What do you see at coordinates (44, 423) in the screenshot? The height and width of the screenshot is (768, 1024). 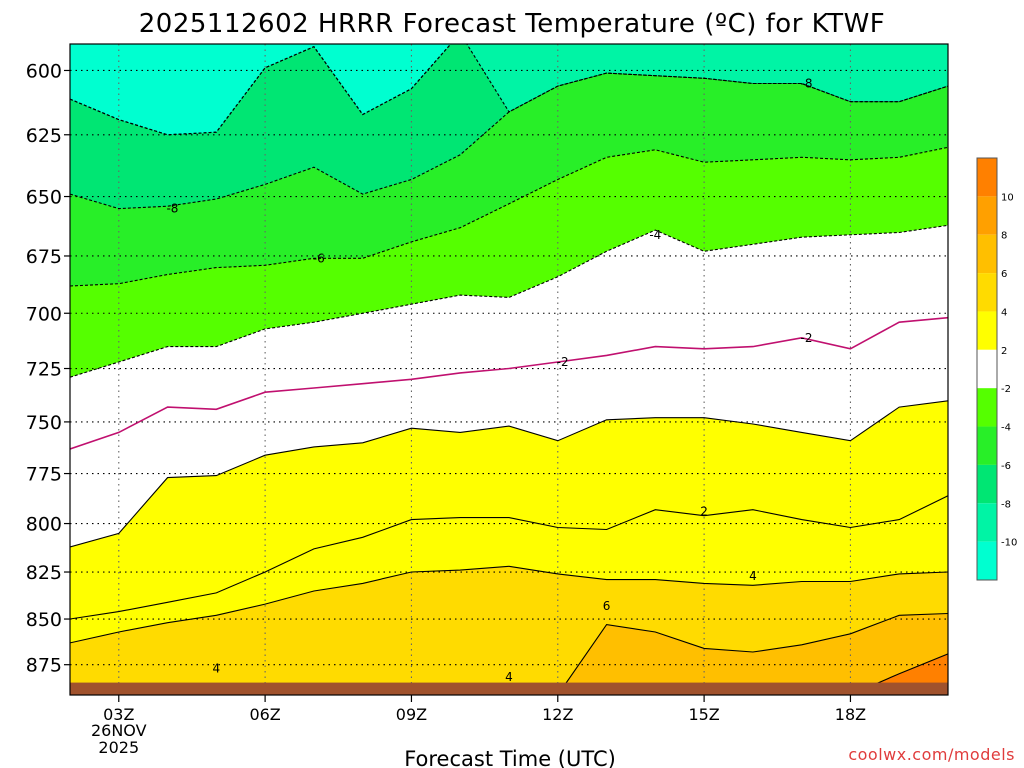 I see `y-tick-label: 750` at bounding box center [44, 423].